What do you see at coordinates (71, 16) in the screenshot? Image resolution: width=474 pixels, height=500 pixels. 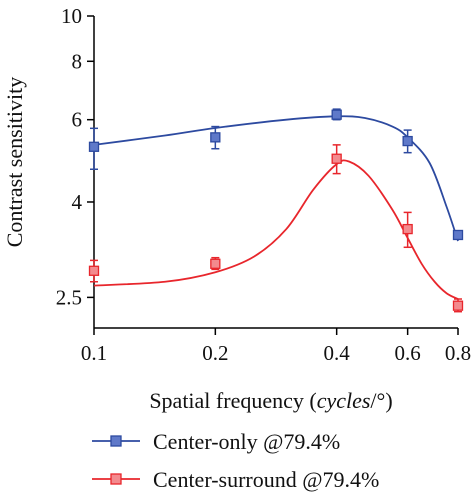 I see `y-tick-label: 10` at bounding box center [71, 16].